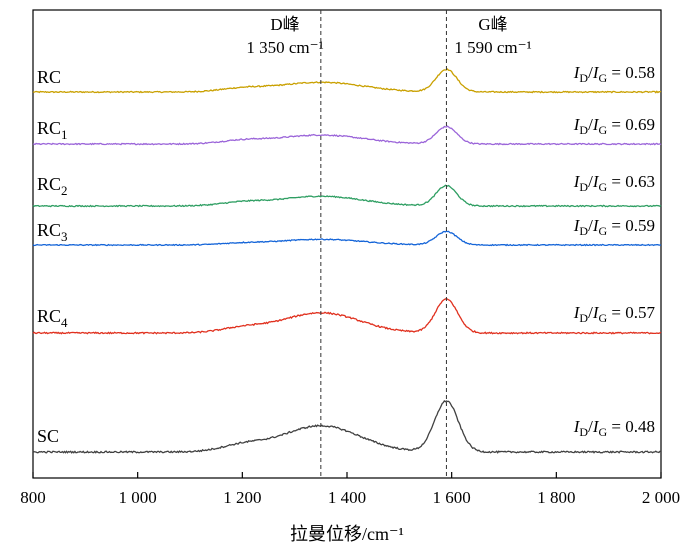 This screenshot has height=551, width=700. What do you see at coordinates (242, 497) in the screenshot?
I see `x-tick-label: 1 200` at bounding box center [242, 497].